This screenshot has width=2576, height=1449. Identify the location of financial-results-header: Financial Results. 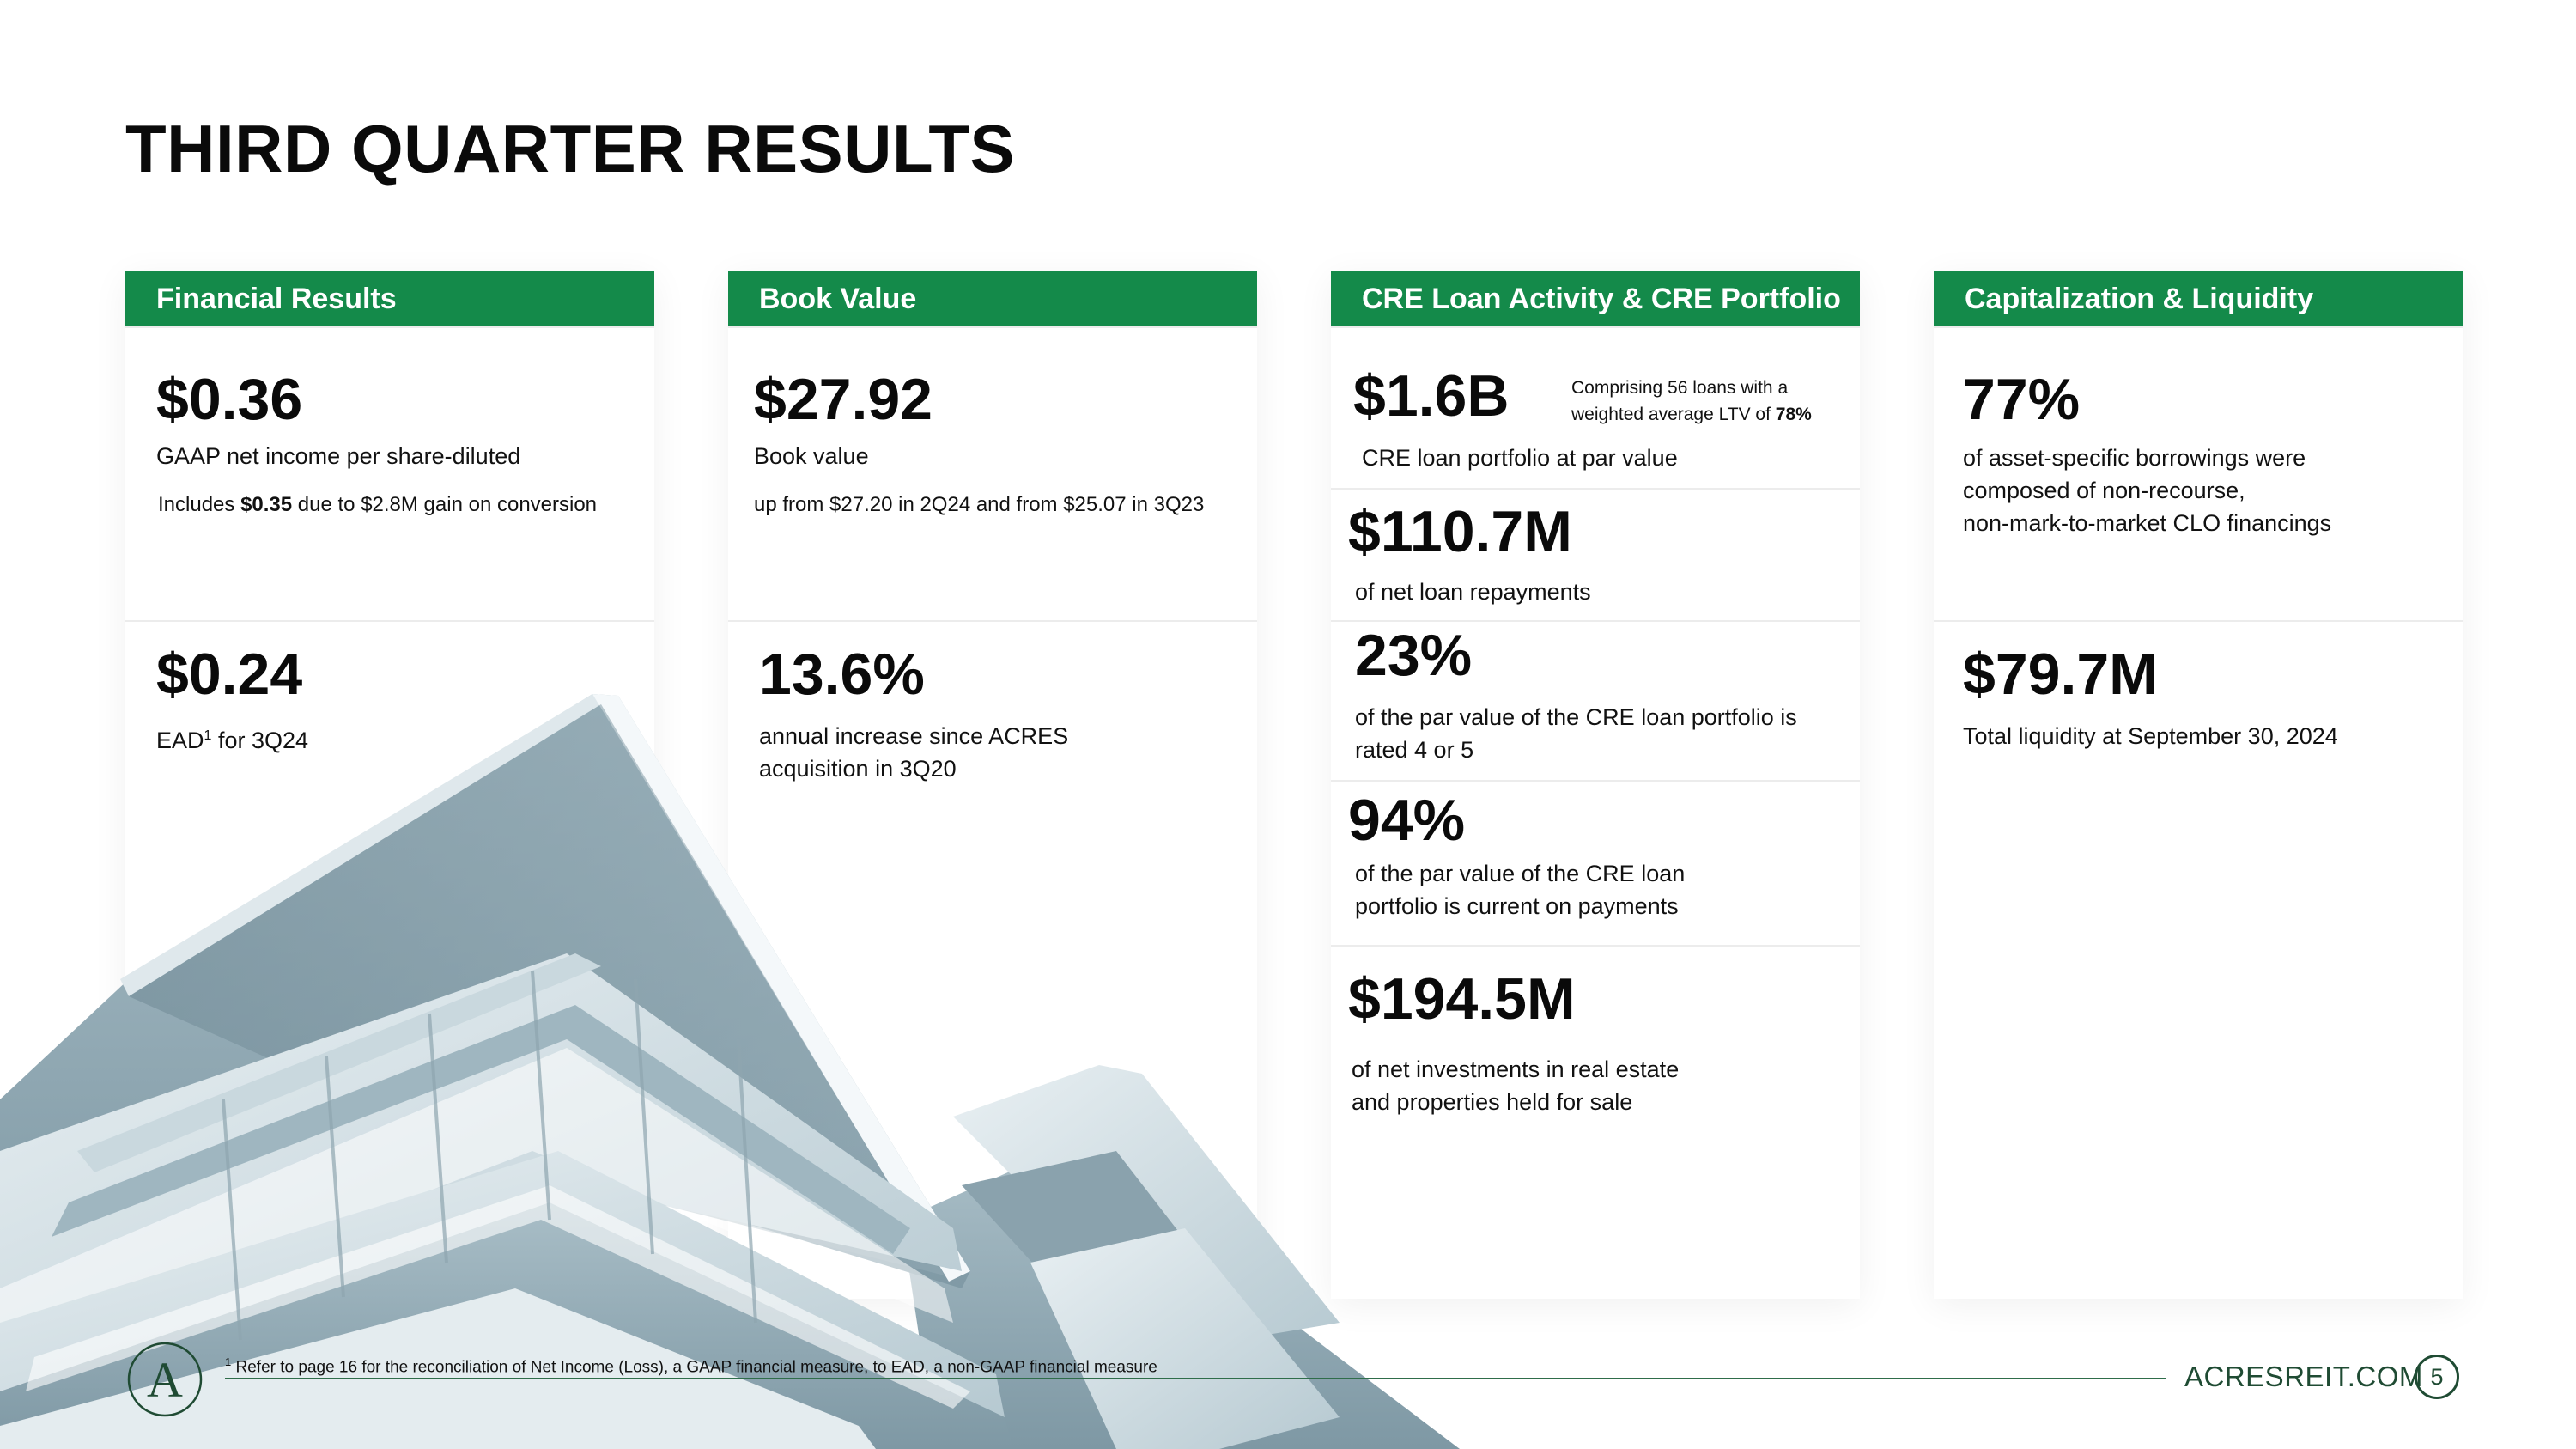
(389, 298).